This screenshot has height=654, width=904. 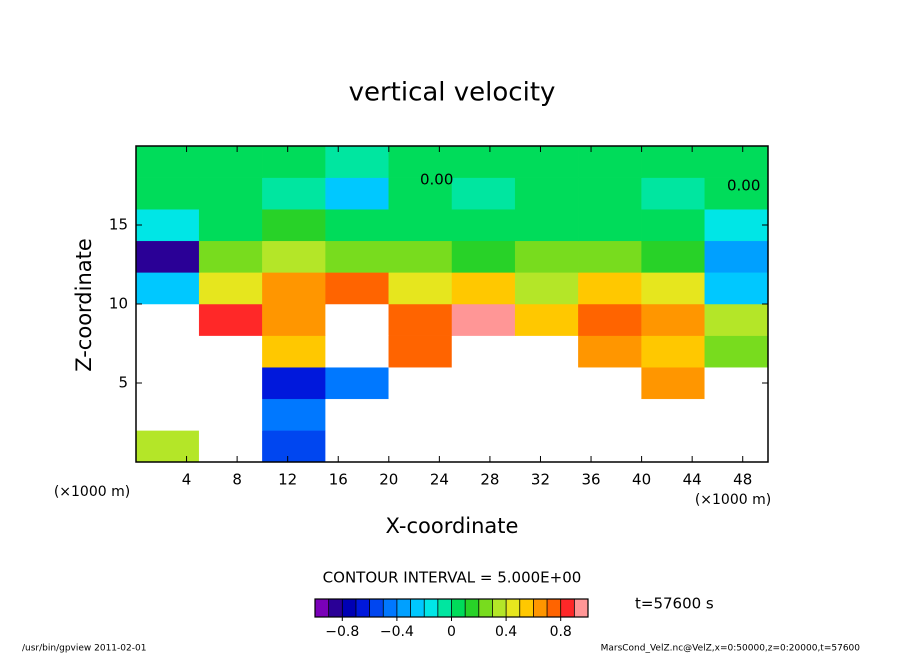 What do you see at coordinates (742, 480) in the screenshot?
I see `x-tick-label: 48` at bounding box center [742, 480].